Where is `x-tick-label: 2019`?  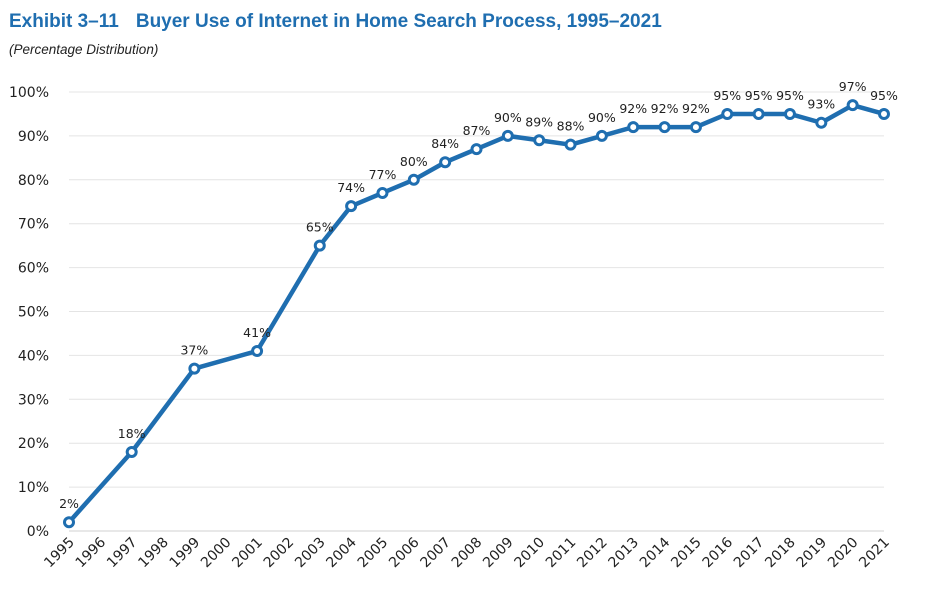
x-tick-label: 2019 is located at coordinates (812, 553).